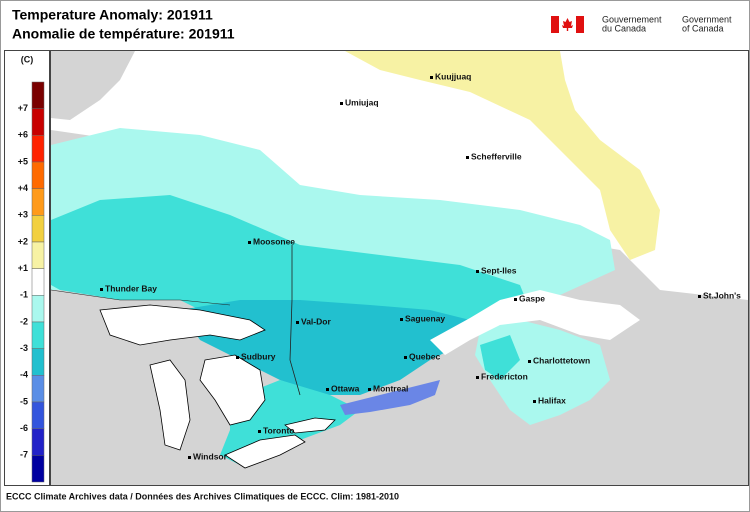 The width and height of the screenshot is (750, 512). I want to click on legend-label: -4, so click(24, 375).